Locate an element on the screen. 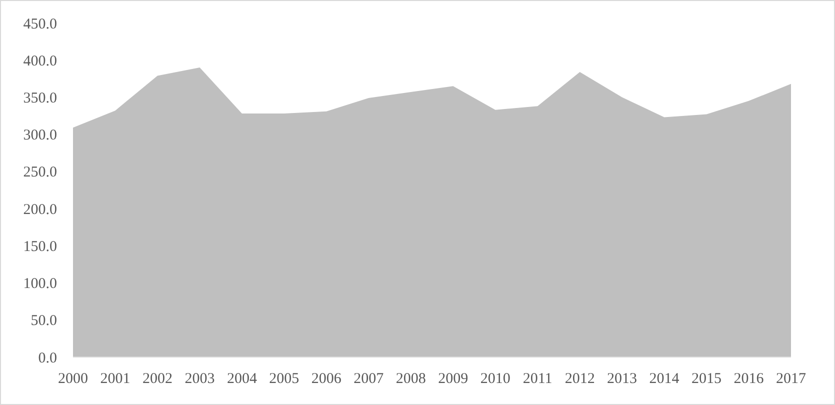 This screenshot has height=405, width=835. y-tick-label: 100.0 is located at coordinates (40, 284).